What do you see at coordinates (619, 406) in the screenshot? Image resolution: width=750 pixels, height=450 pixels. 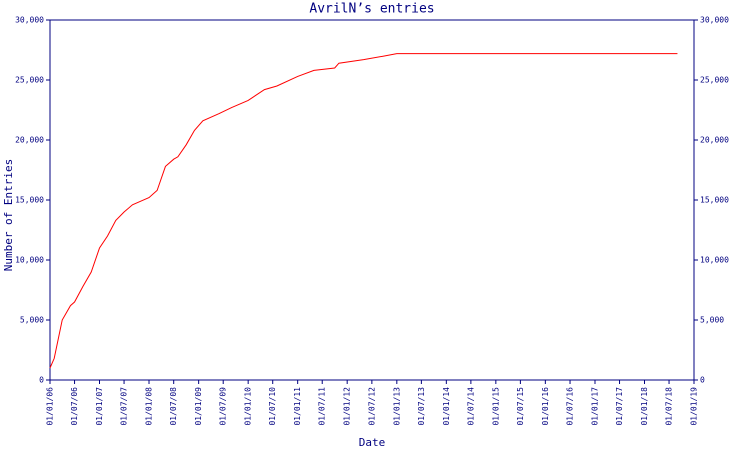 I see `x-tick-label: 01/07/17` at bounding box center [619, 406].